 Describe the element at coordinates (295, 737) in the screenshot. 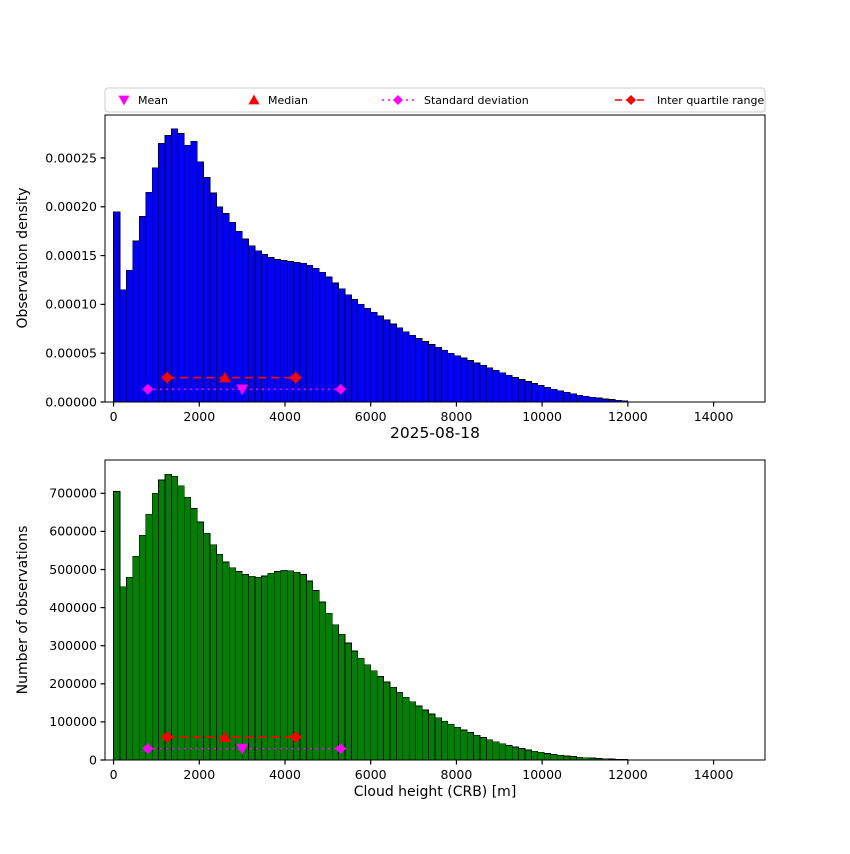

I see `iqr-high-diamond-marker` at that location.